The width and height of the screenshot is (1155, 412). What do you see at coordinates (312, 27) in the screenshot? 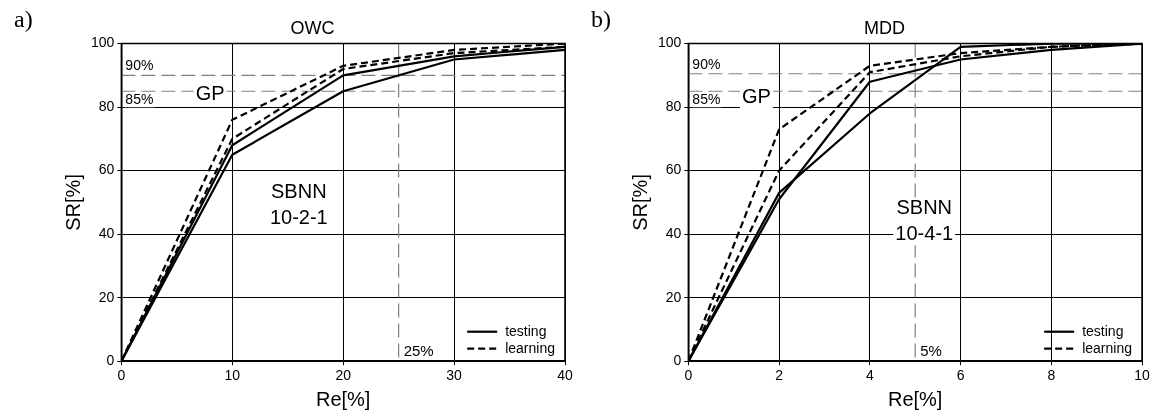
I see `chart-title: OWC` at bounding box center [312, 27].